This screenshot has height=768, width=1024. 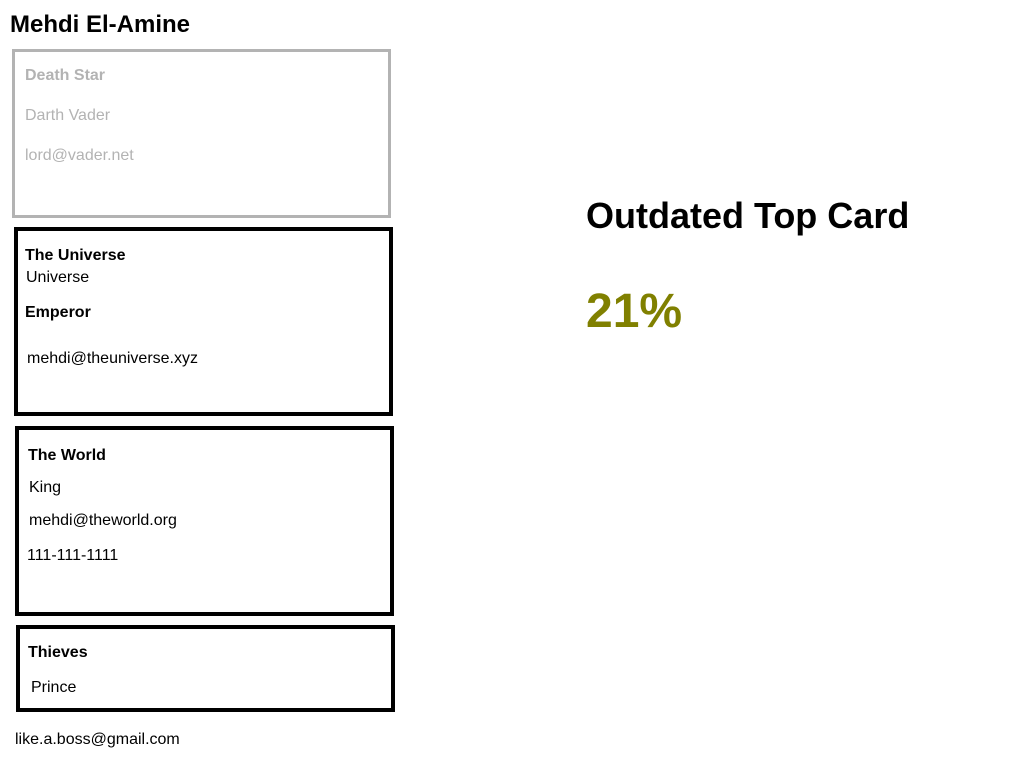 I want to click on card-title: Darth Vader, so click(x=68, y=115).